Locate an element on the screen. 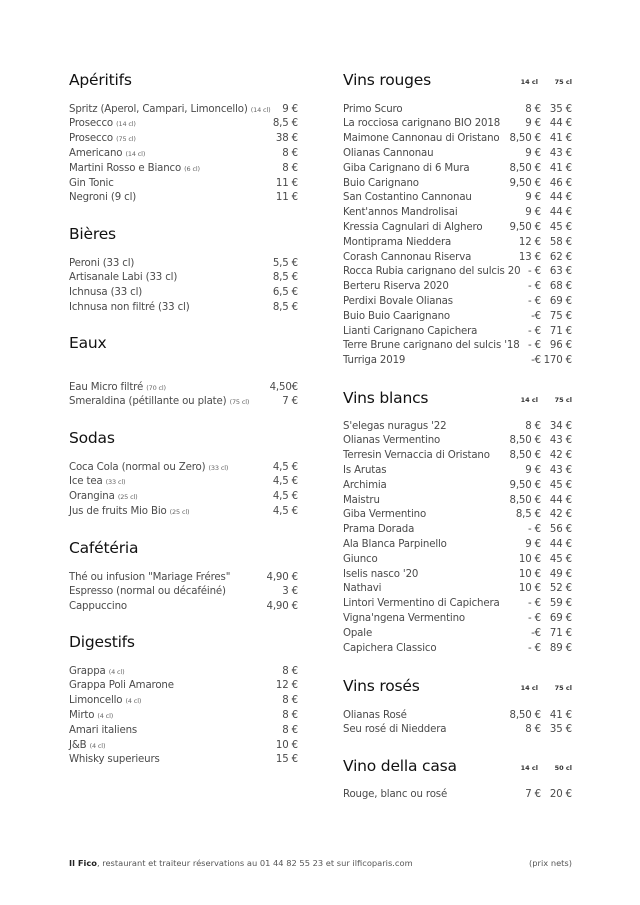  menu-item: Peroni (33 cl) 5,5 € is located at coordinates (183, 264).